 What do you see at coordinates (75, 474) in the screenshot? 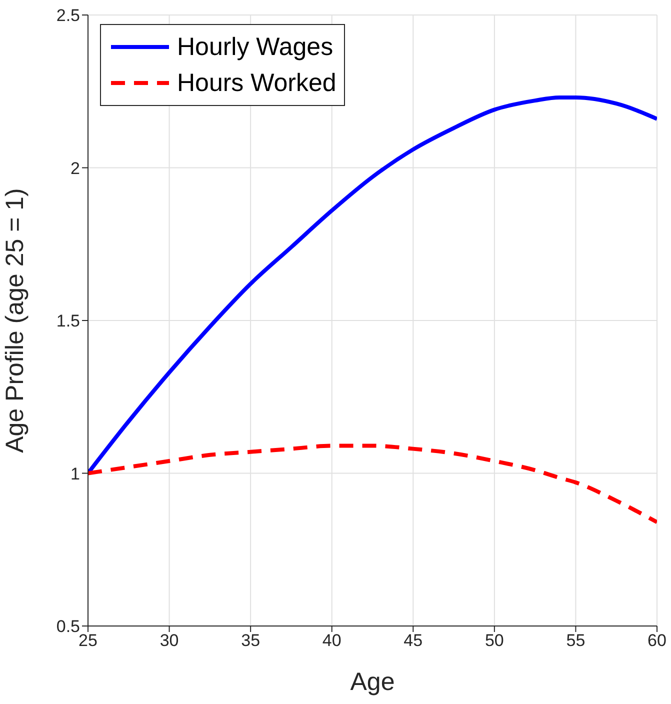
I see `y-tick-label: 1` at bounding box center [75, 474].